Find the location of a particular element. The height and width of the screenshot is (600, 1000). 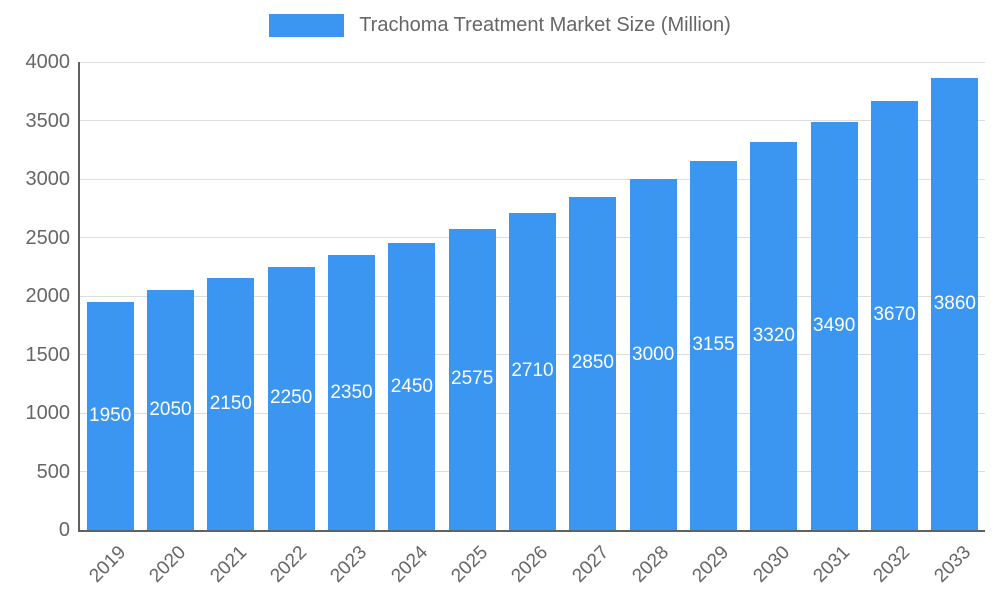

bar-value-label: 3670 is located at coordinates (894, 315).